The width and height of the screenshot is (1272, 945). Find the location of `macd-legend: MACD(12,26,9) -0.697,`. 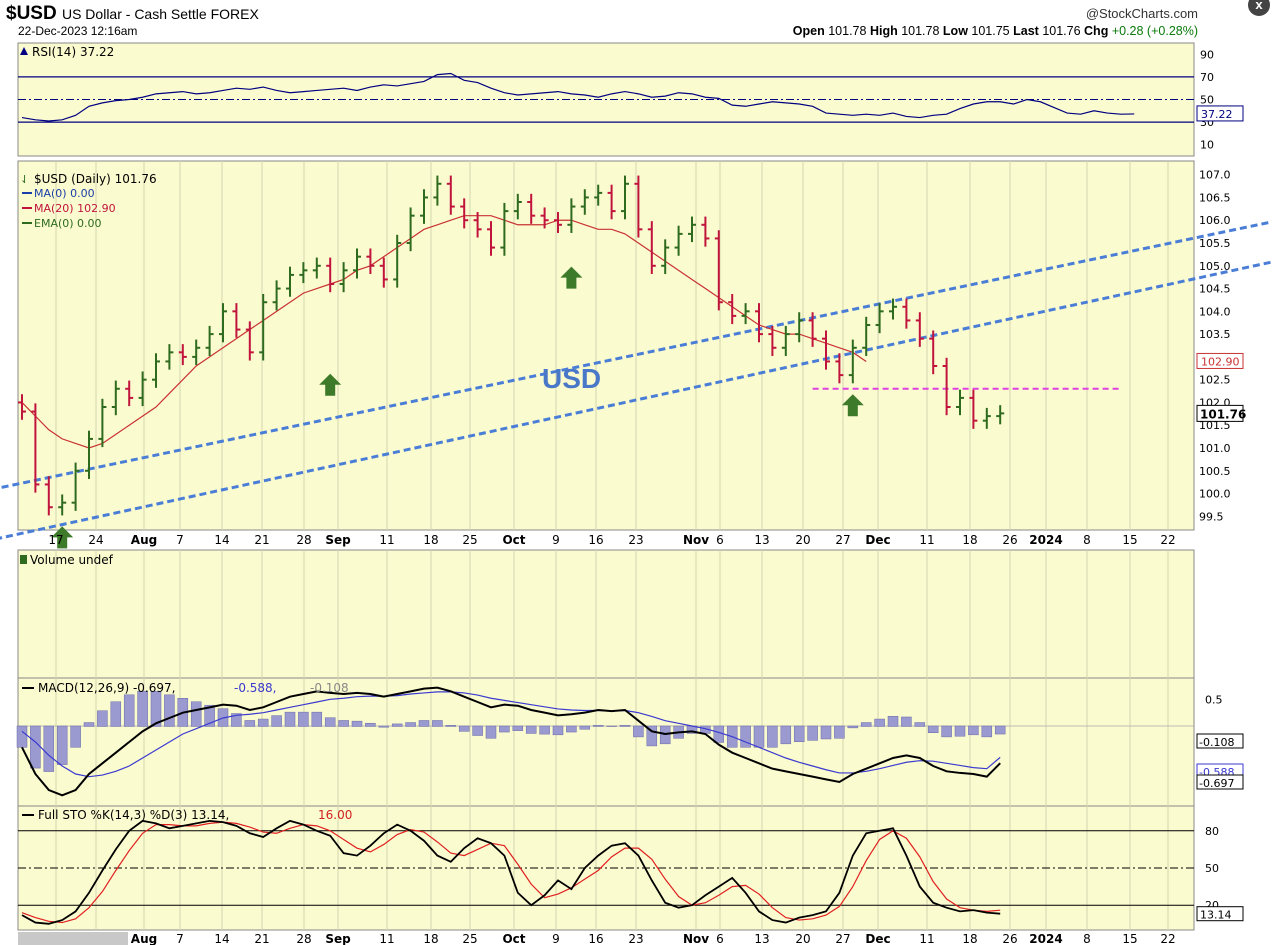

macd-legend: MACD(12,26,9) -0.697, is located at coordinates (106, 688).